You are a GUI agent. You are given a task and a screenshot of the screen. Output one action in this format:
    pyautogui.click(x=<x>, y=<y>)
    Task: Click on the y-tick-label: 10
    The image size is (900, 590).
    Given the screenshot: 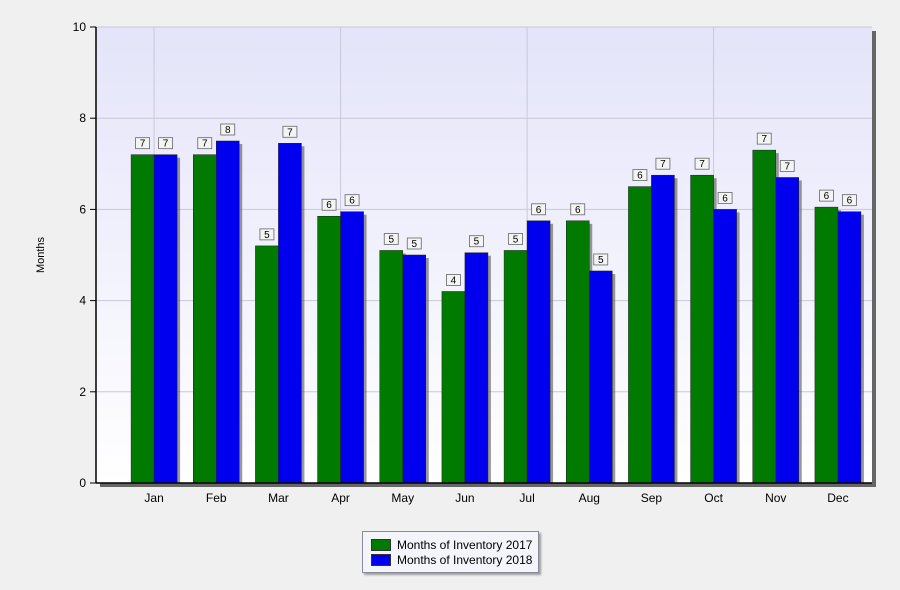 What is the action you would take?
    pyautogui.click(x=80, y=27)
    